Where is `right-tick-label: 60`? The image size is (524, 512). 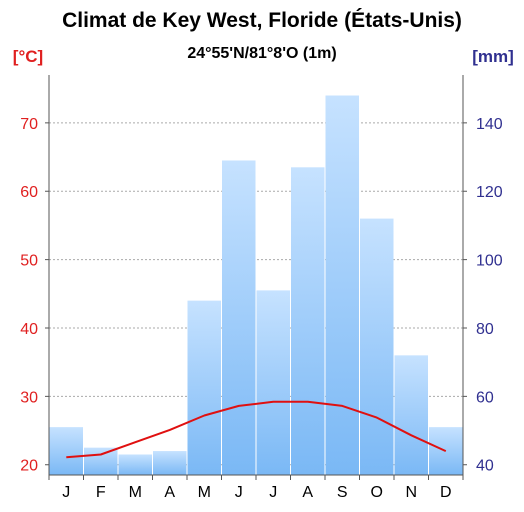
right-tick-label: 60 is located at coordinates (485, 397).